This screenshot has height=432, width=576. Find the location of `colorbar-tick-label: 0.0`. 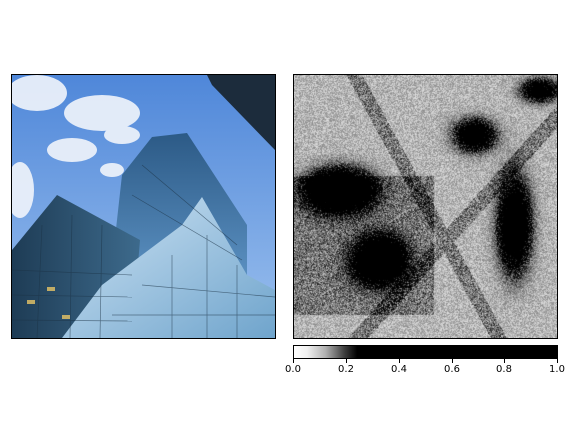

colorbar-tick-label: 0.0 is located at coordinates (293, 369).